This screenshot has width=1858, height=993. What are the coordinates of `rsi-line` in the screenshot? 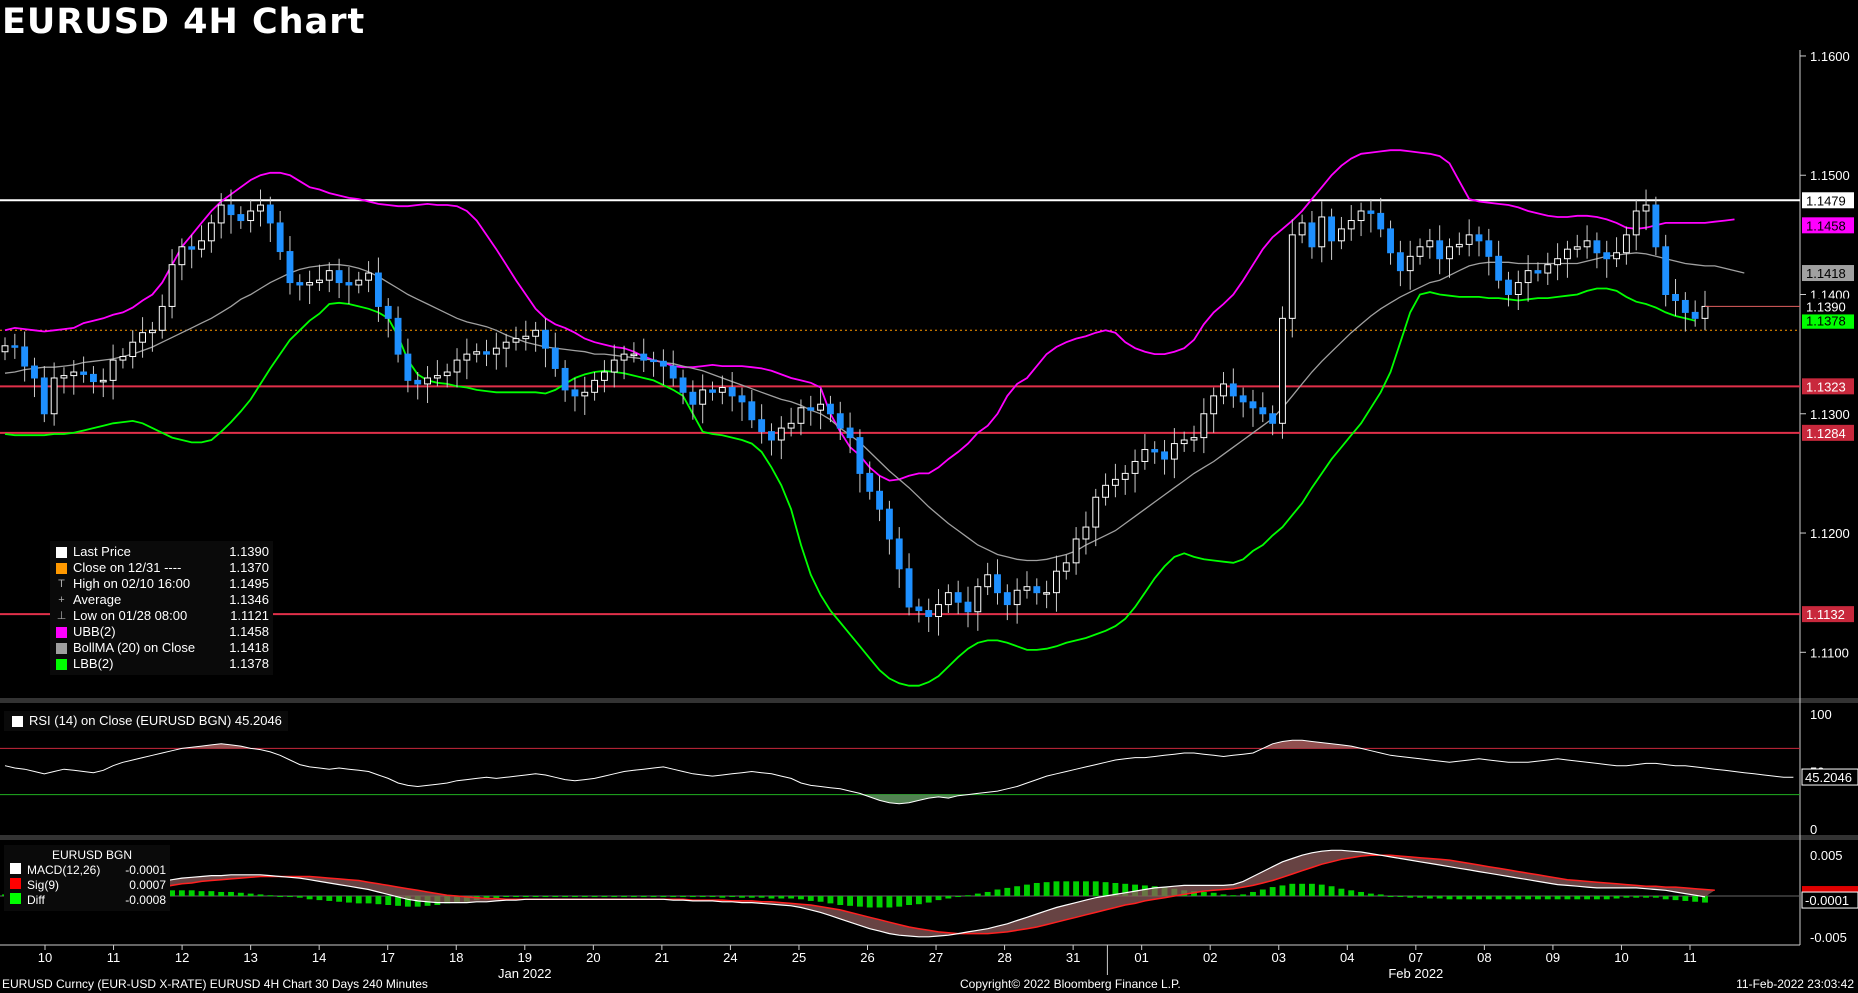 It's located at (899, 772).